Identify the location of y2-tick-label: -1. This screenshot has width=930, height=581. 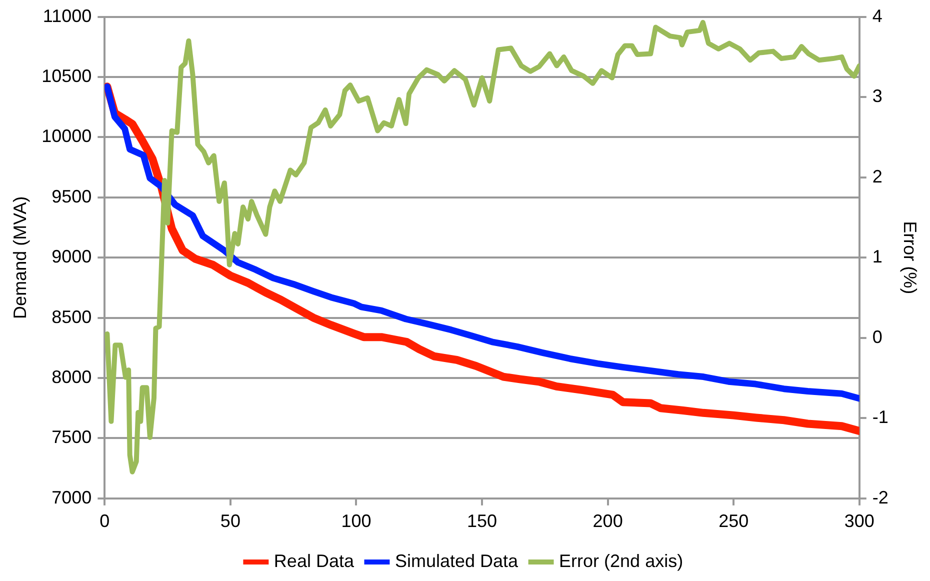
(880, 417).